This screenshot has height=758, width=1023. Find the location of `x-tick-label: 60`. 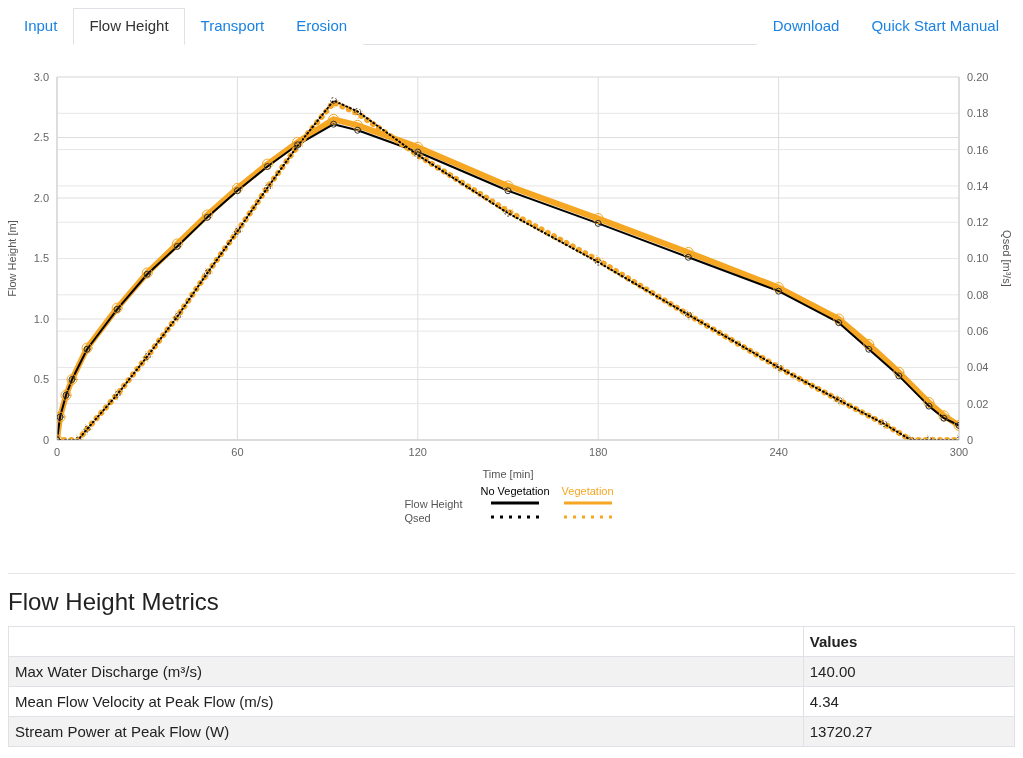

x-tick-label: 60 is located at coordinates (237, 451).